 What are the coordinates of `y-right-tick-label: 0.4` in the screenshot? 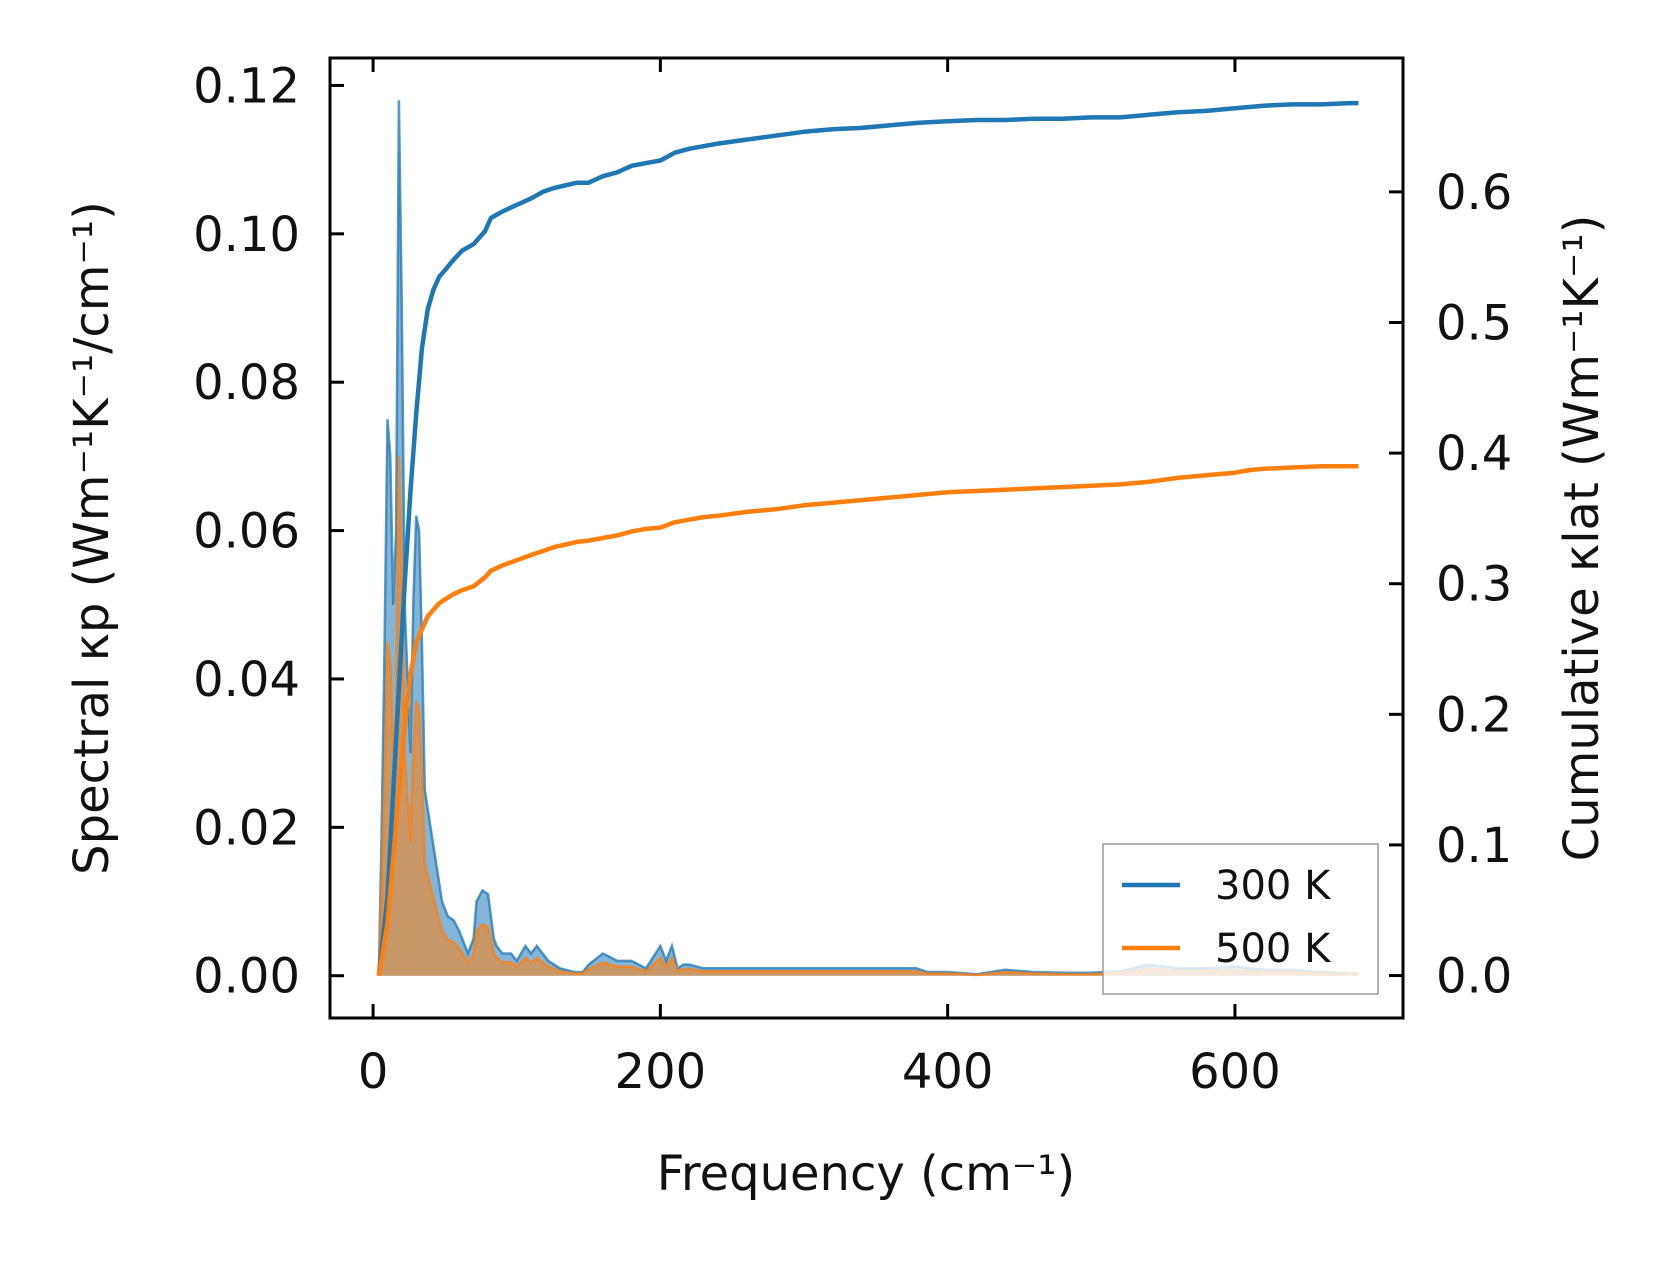 It's located at (1474, 454).